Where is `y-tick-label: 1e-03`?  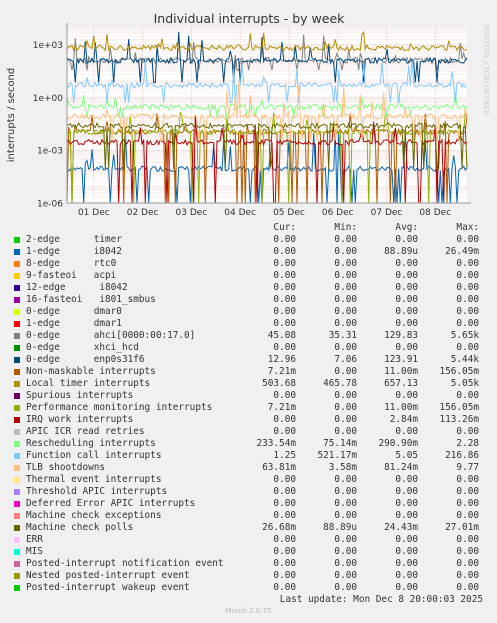
y-tick-label: 1e-03 is located at coordinates (50, 152).